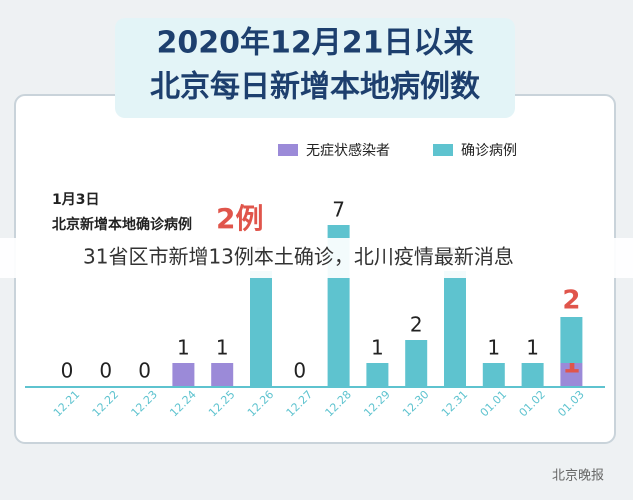  What do you see at coordinates (239, 218) in the screenshot?
I see `annotation-highlight: 2例` at bounding box center [239, 218].